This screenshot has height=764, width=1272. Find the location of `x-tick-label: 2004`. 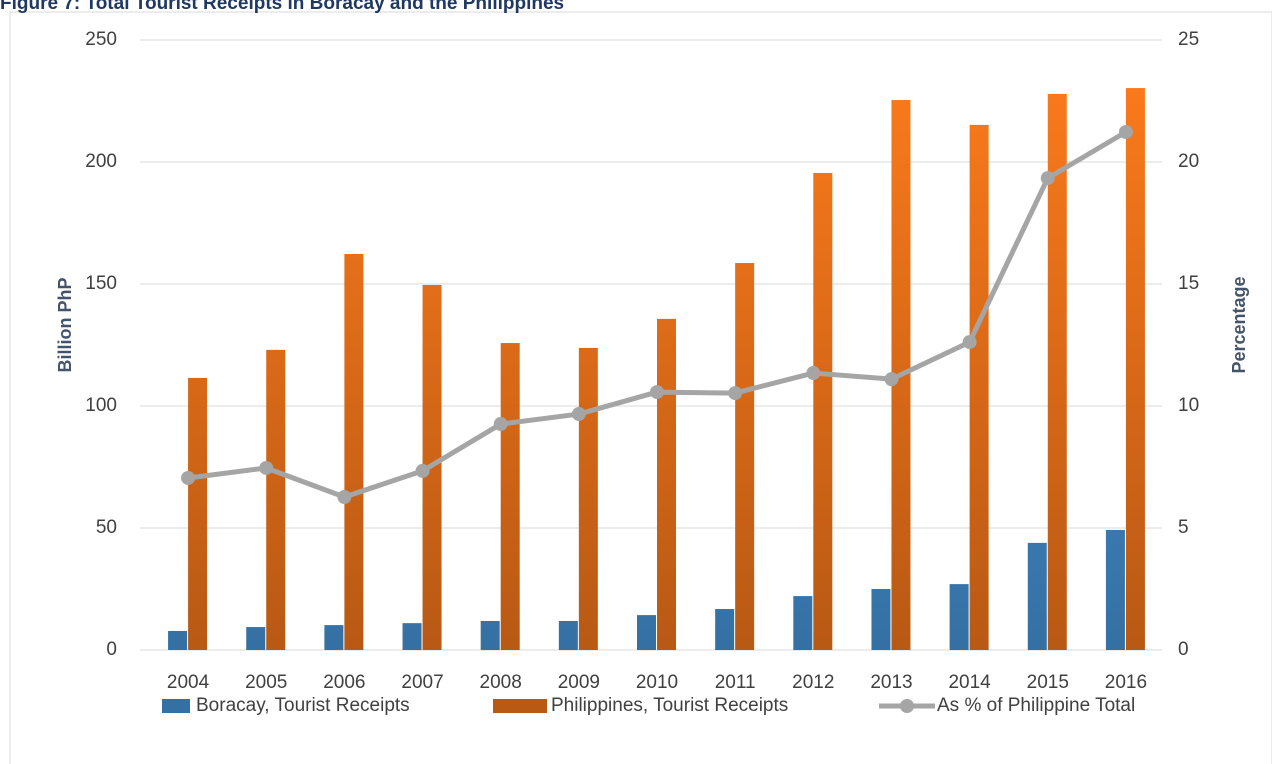

x-tick-label: 2004 is located at coordinates (188, 682).